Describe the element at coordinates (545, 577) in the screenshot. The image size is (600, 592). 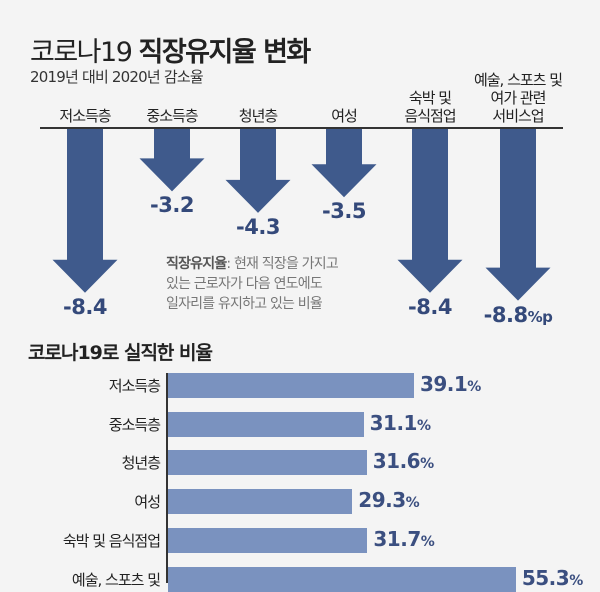
I see `value-text: 55.3` at that location.